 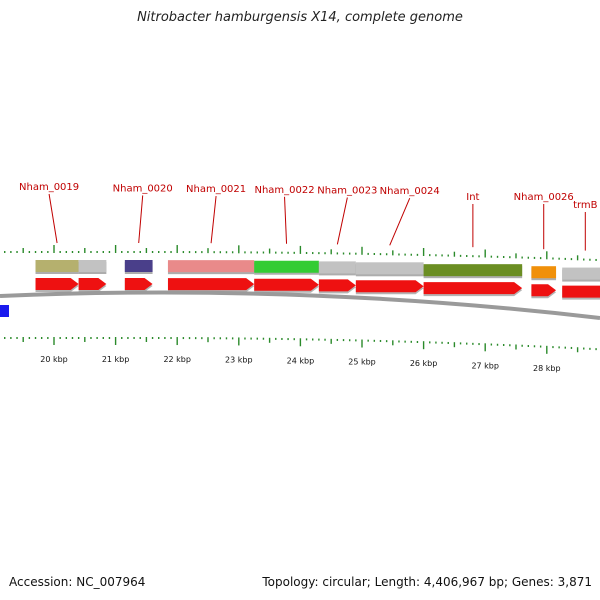 What do you see at coordinates (54, 359) in the screenshot?
I see `kbp-label: 20 kbp` at bounding box center [54, 359].